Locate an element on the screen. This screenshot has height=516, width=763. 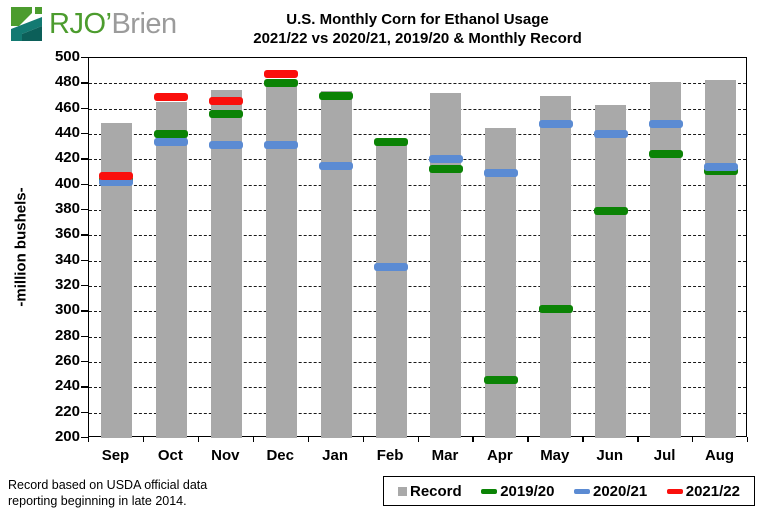
x-label-jun: Jun is located at coordinates (610, 455).